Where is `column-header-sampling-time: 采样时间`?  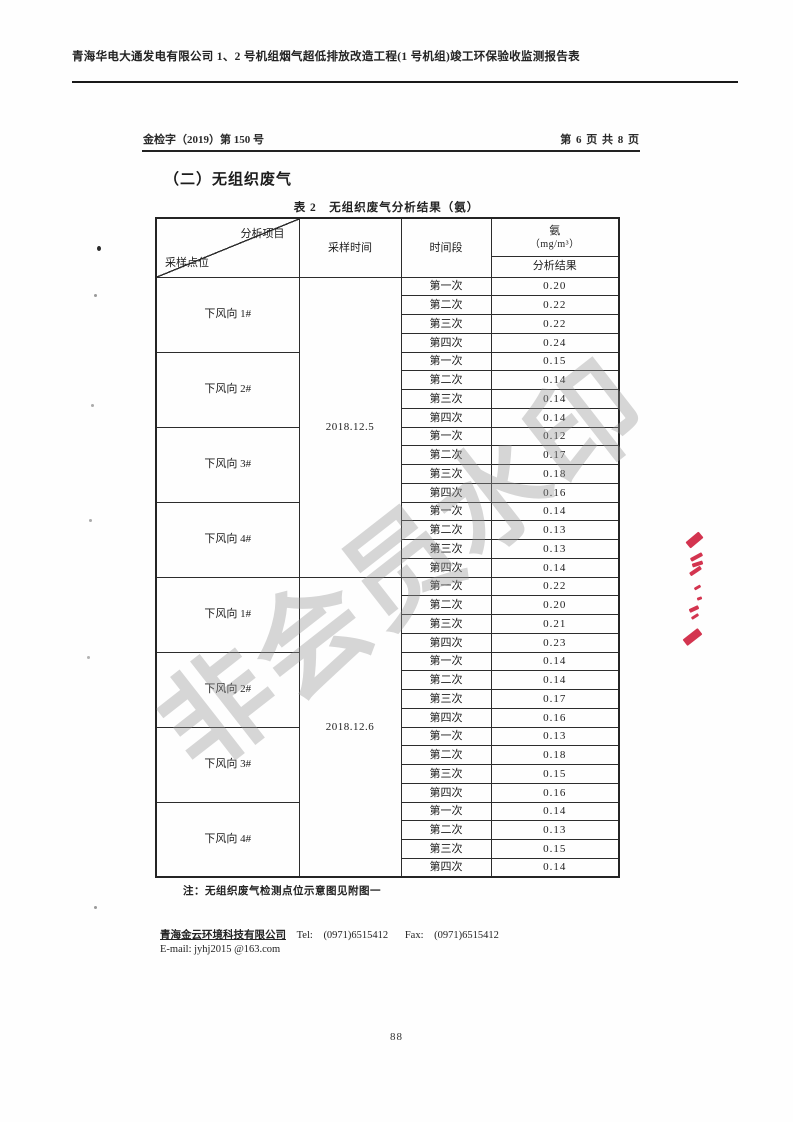 column-header-sampling-time: 采样时间 is located at coordinates (350, 247).